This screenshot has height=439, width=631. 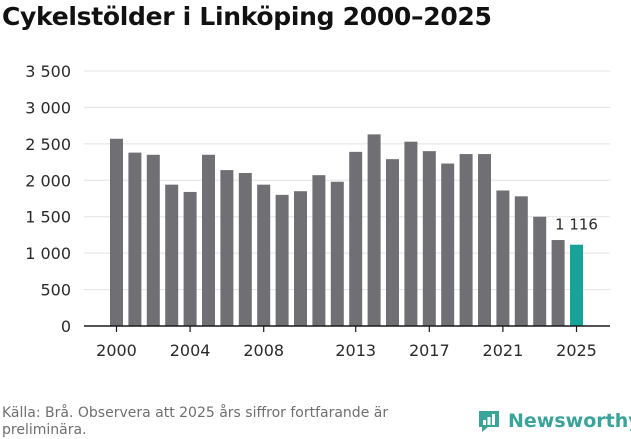 I want to click on y-tick-label: 3 500, so click(x=48, y=71).